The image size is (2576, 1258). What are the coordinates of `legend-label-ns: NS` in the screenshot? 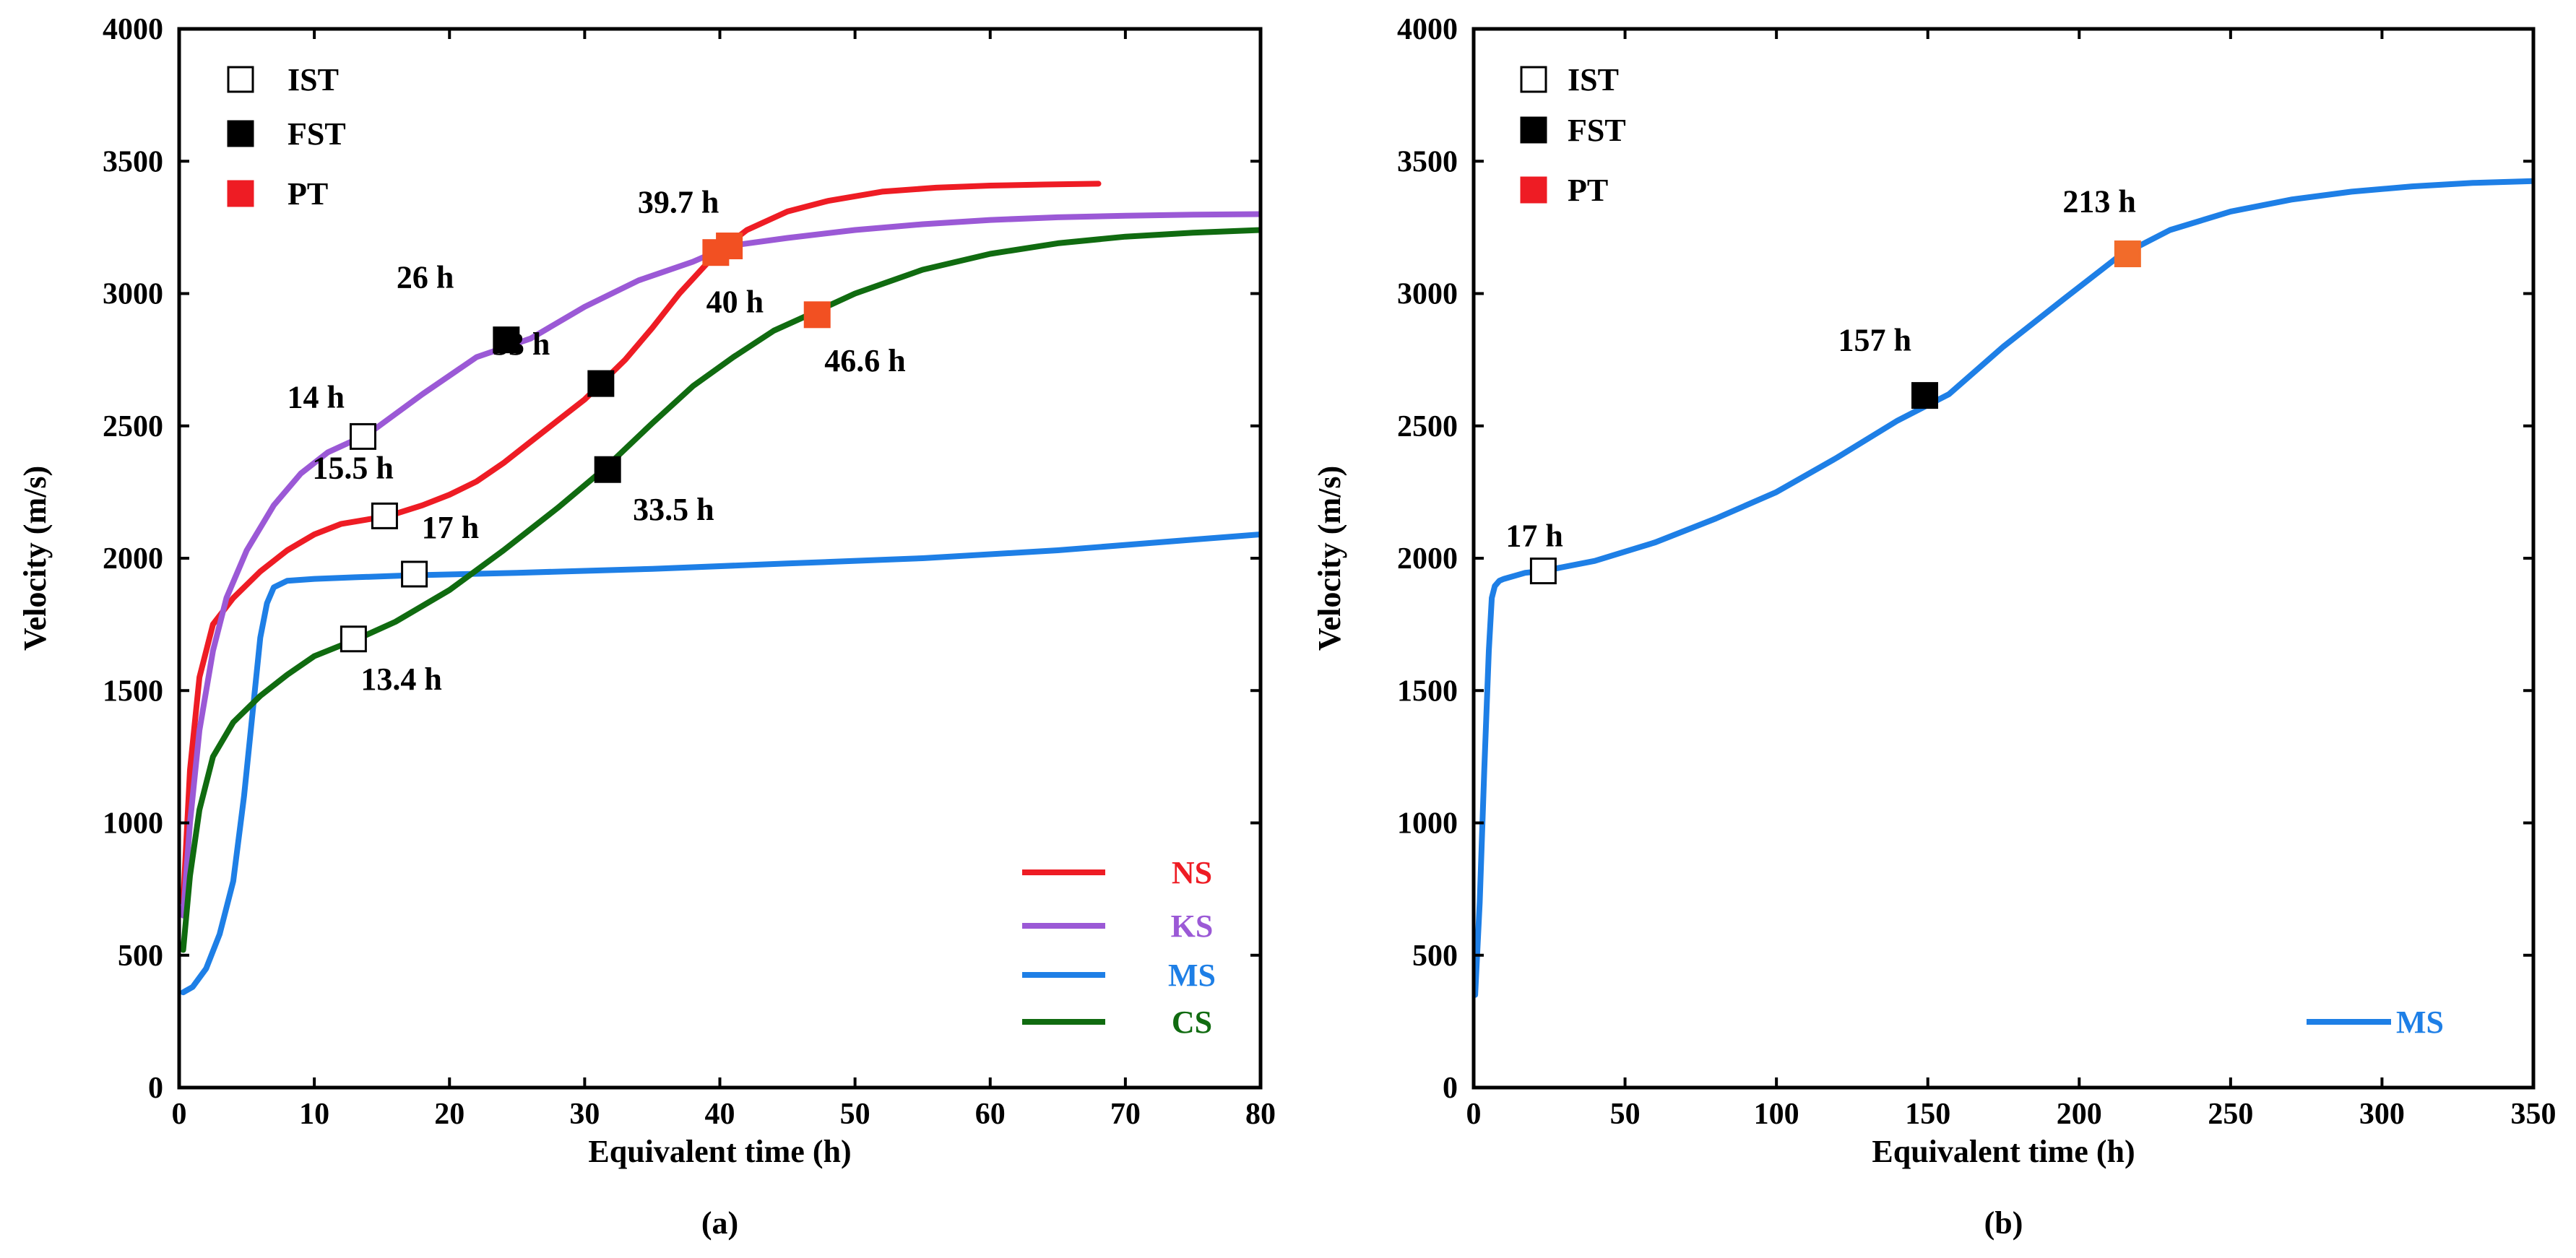 It's located at (1192, 872).